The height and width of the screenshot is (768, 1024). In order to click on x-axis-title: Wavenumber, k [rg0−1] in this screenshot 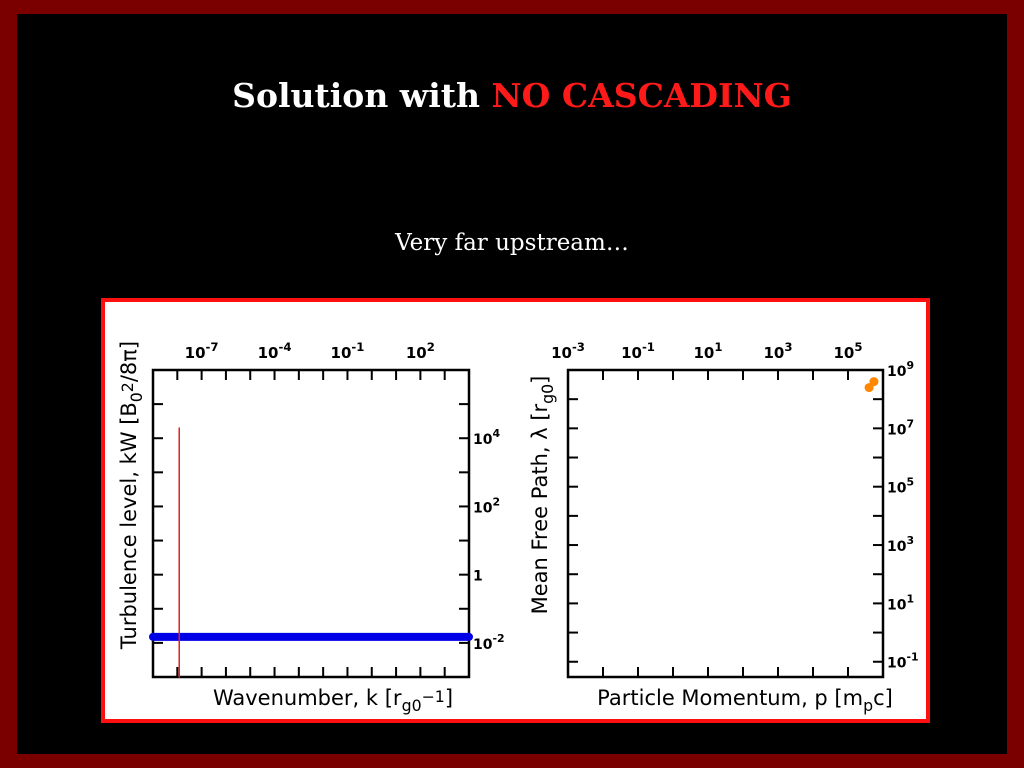, I will do `click(333, 700)`.